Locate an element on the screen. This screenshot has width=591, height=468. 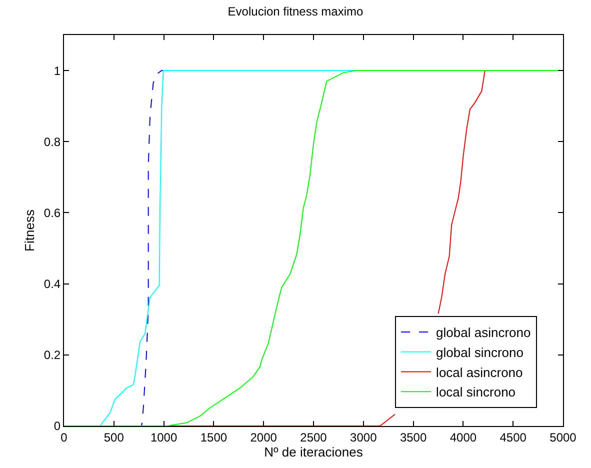
chart-title: Evolucion fitness maximo is located at coordinates (296, 11).